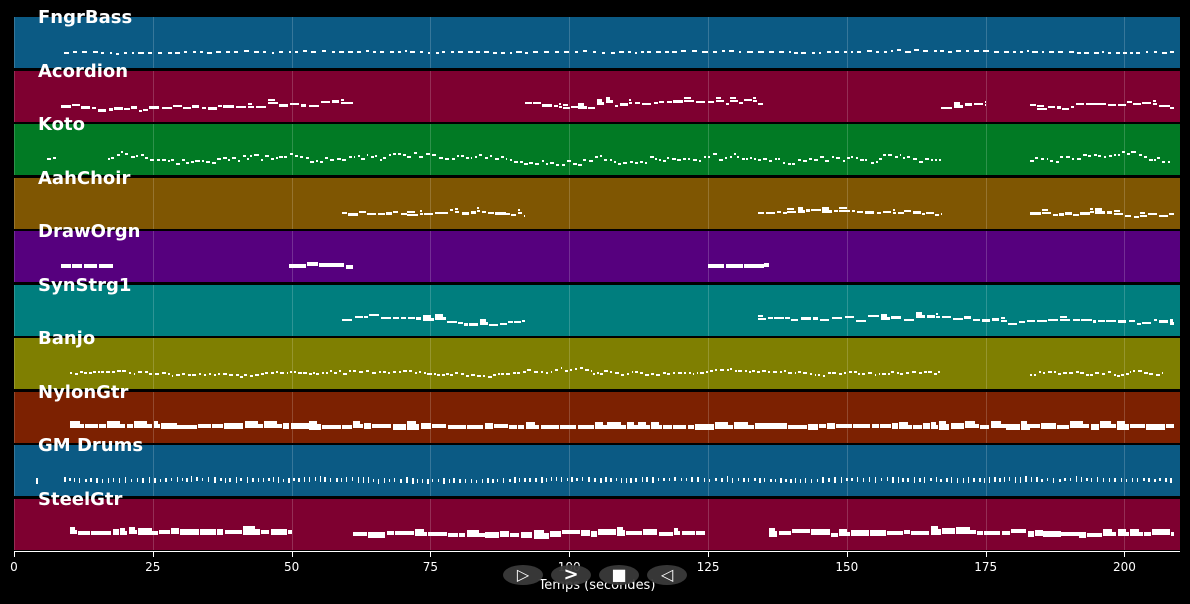 Image resolution: width=1190 pixels, height=604 pixels. What do you see at coordinates (667, 575) in the screenshot?
I see `rewind-button: ◁` at bounding box center [667, 575].